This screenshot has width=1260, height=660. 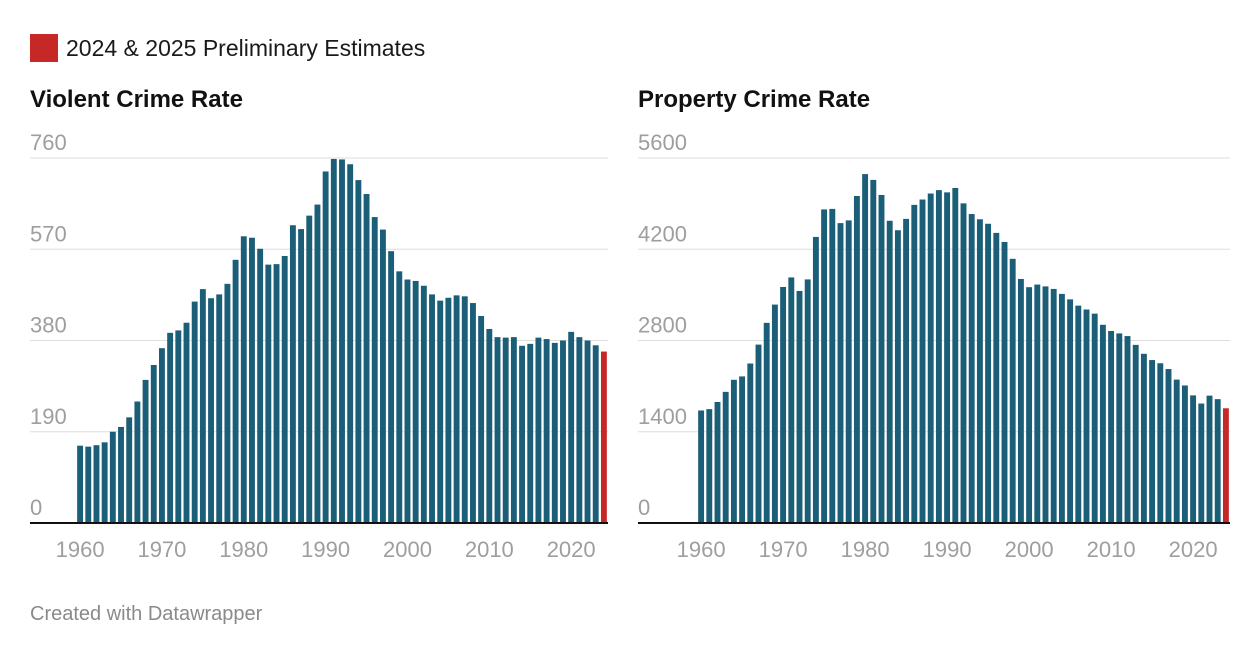 I want to click on y-tick-label: 2800, so click(x=662, y=325).